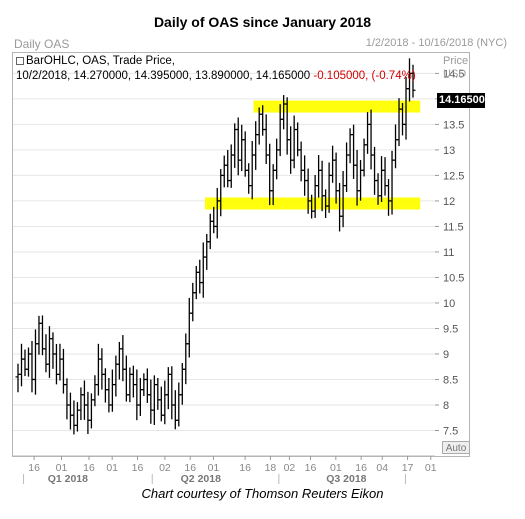 This screenshot has height=519, width=525. Describe the element at coordinates (446, 406) in the screenshot. I see `y-tick-label: 8` at that location.